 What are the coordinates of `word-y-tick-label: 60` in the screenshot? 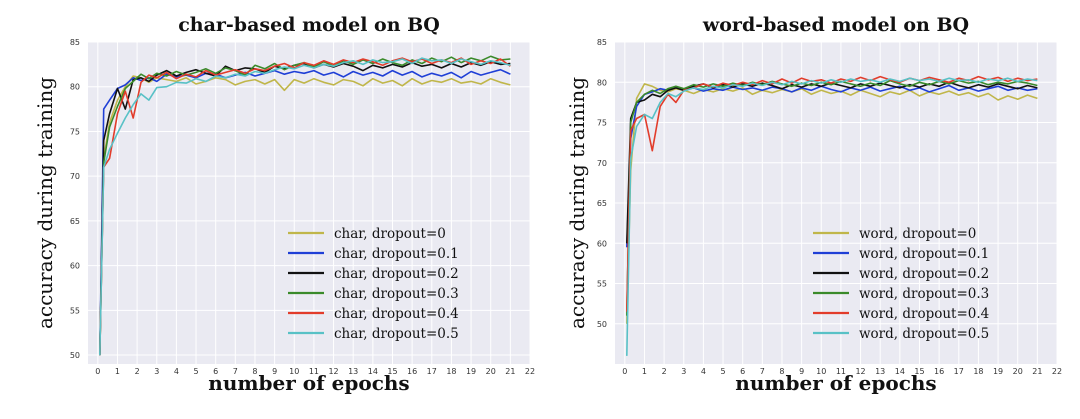 It's located at (602, 243).